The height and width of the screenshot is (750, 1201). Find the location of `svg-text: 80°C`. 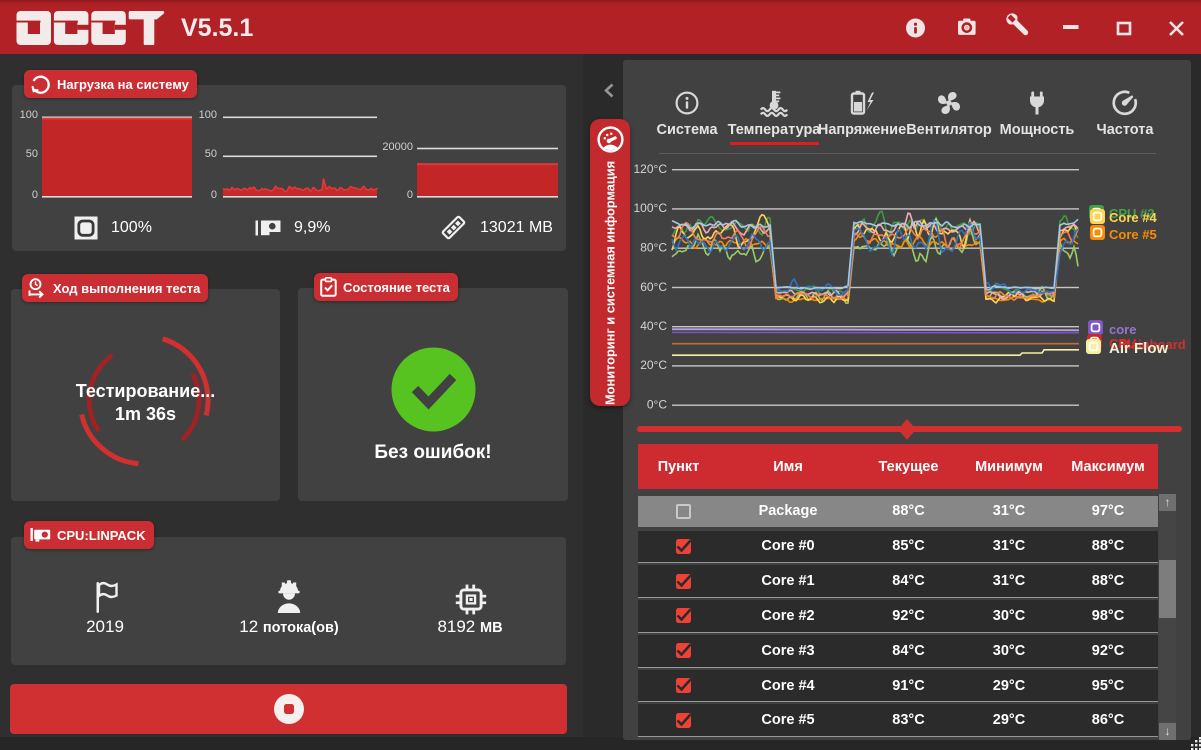

svg-text: 80°C is located at coordinates (653, 248).